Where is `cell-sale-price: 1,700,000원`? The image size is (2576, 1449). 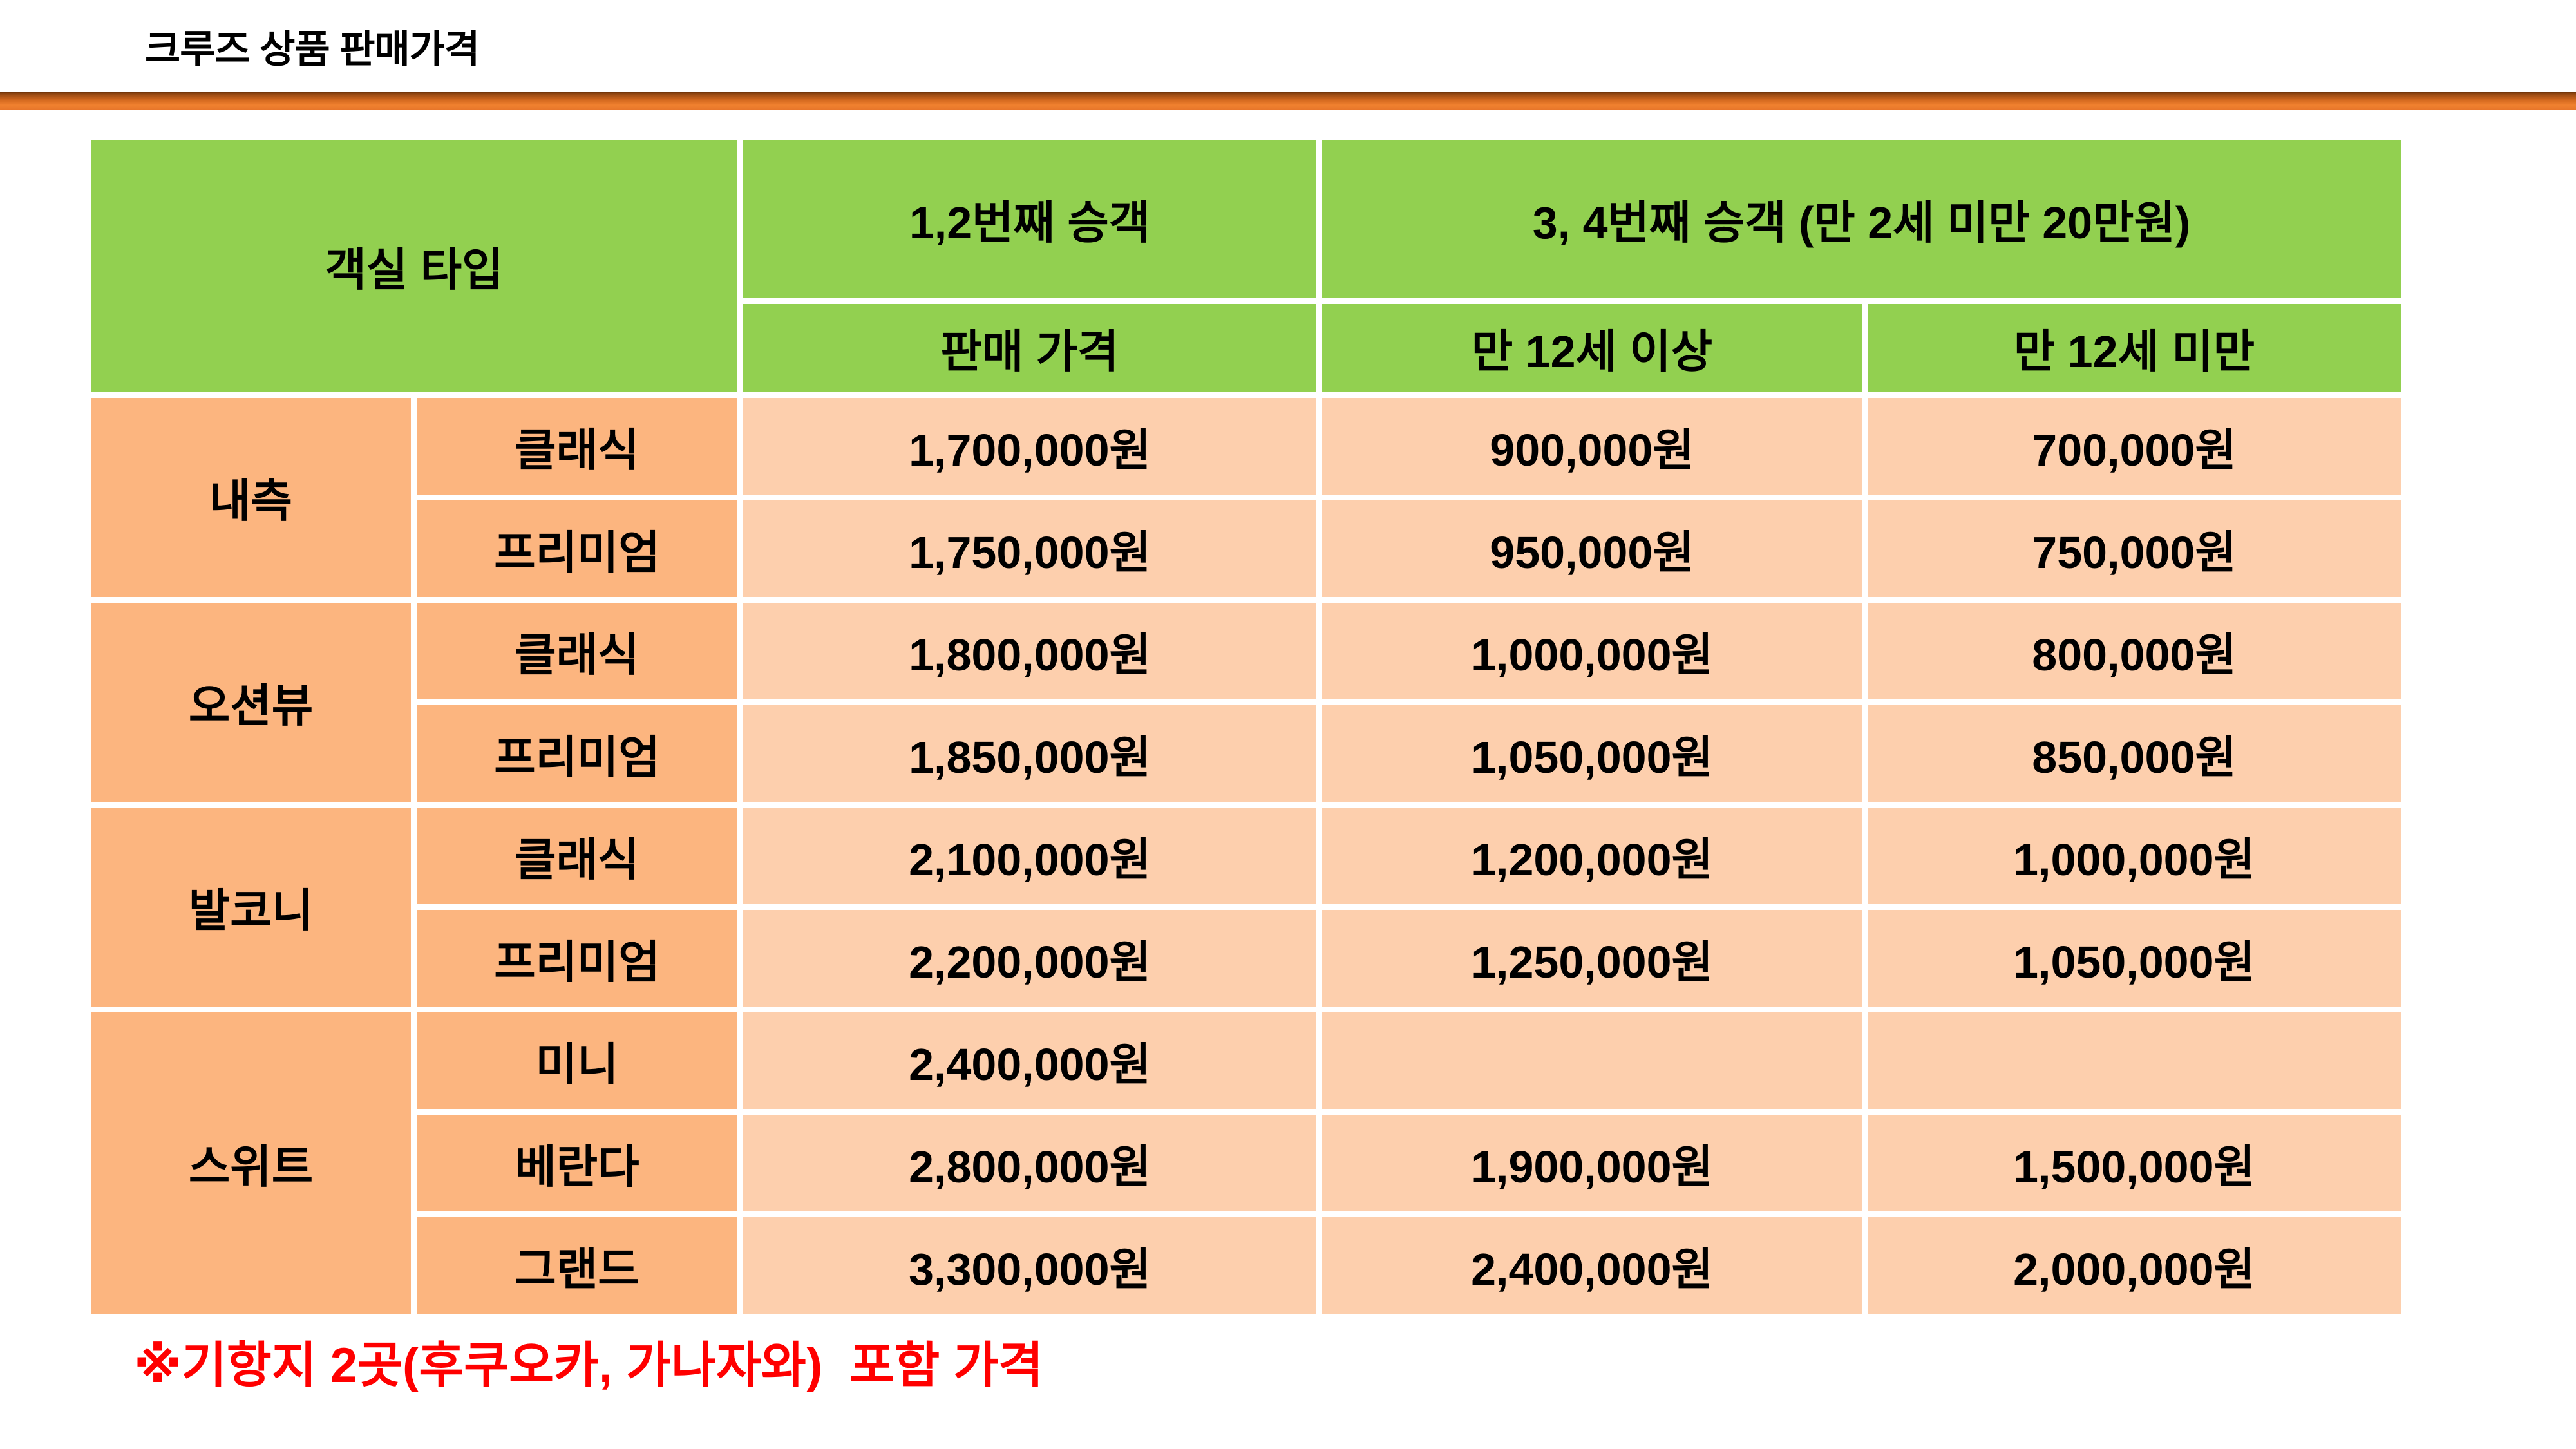 cell-sale-price: 1,700,000원 is located at coordinates (1029, 447).